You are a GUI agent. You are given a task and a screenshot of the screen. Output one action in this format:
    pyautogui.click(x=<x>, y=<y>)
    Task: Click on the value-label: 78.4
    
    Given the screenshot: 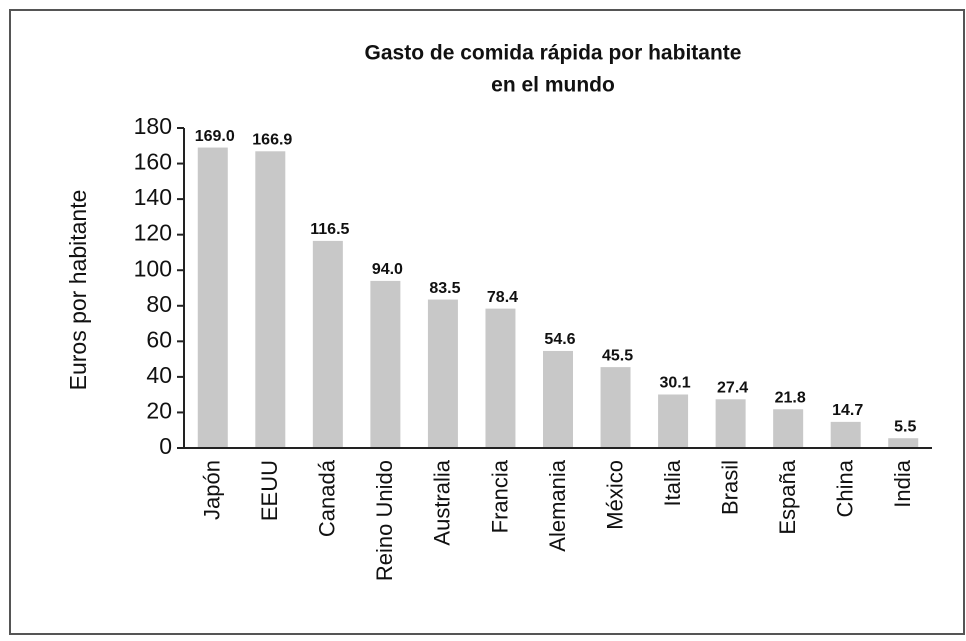 What is the action you would take?
    pyautogui.click(x=502, y=297)
    